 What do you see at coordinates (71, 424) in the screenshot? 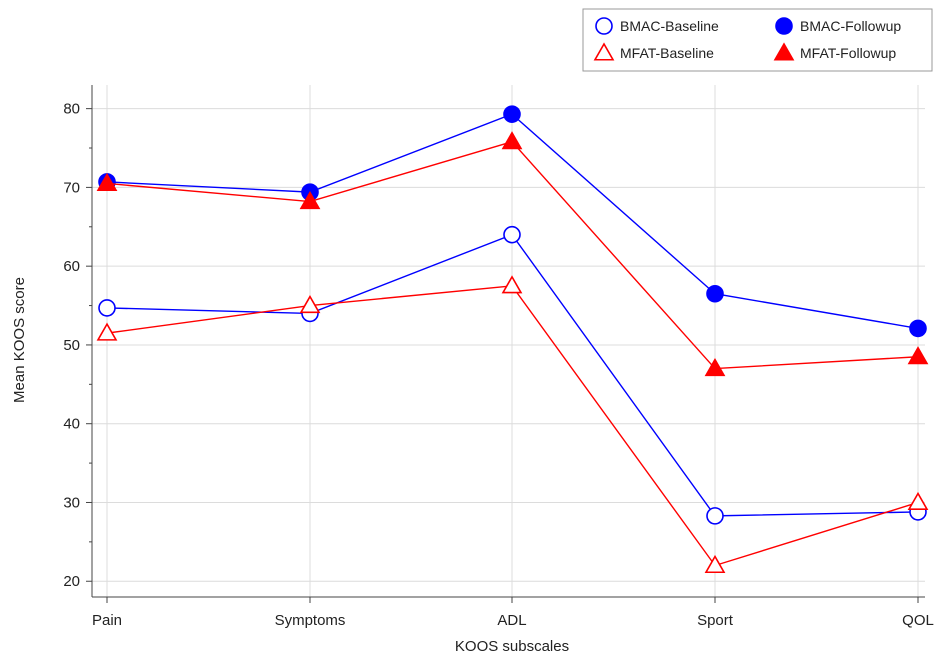
I see `y-tick-label: 40` at bounding box center [71, 424].